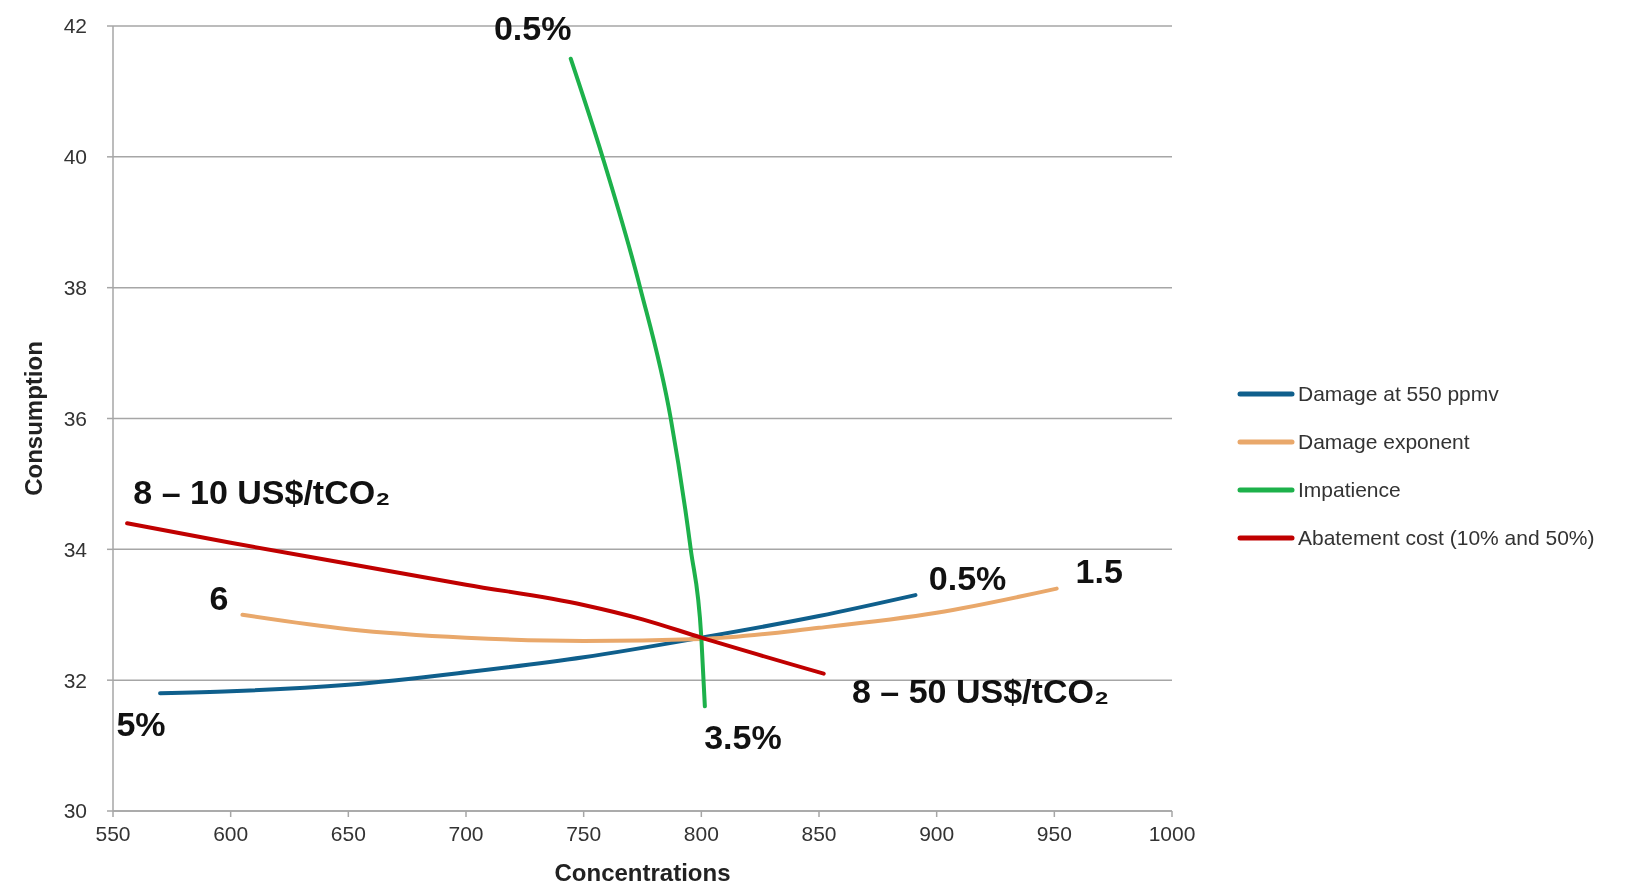  I want to click on legend-label: Damage exponent, so click(1384, 442).